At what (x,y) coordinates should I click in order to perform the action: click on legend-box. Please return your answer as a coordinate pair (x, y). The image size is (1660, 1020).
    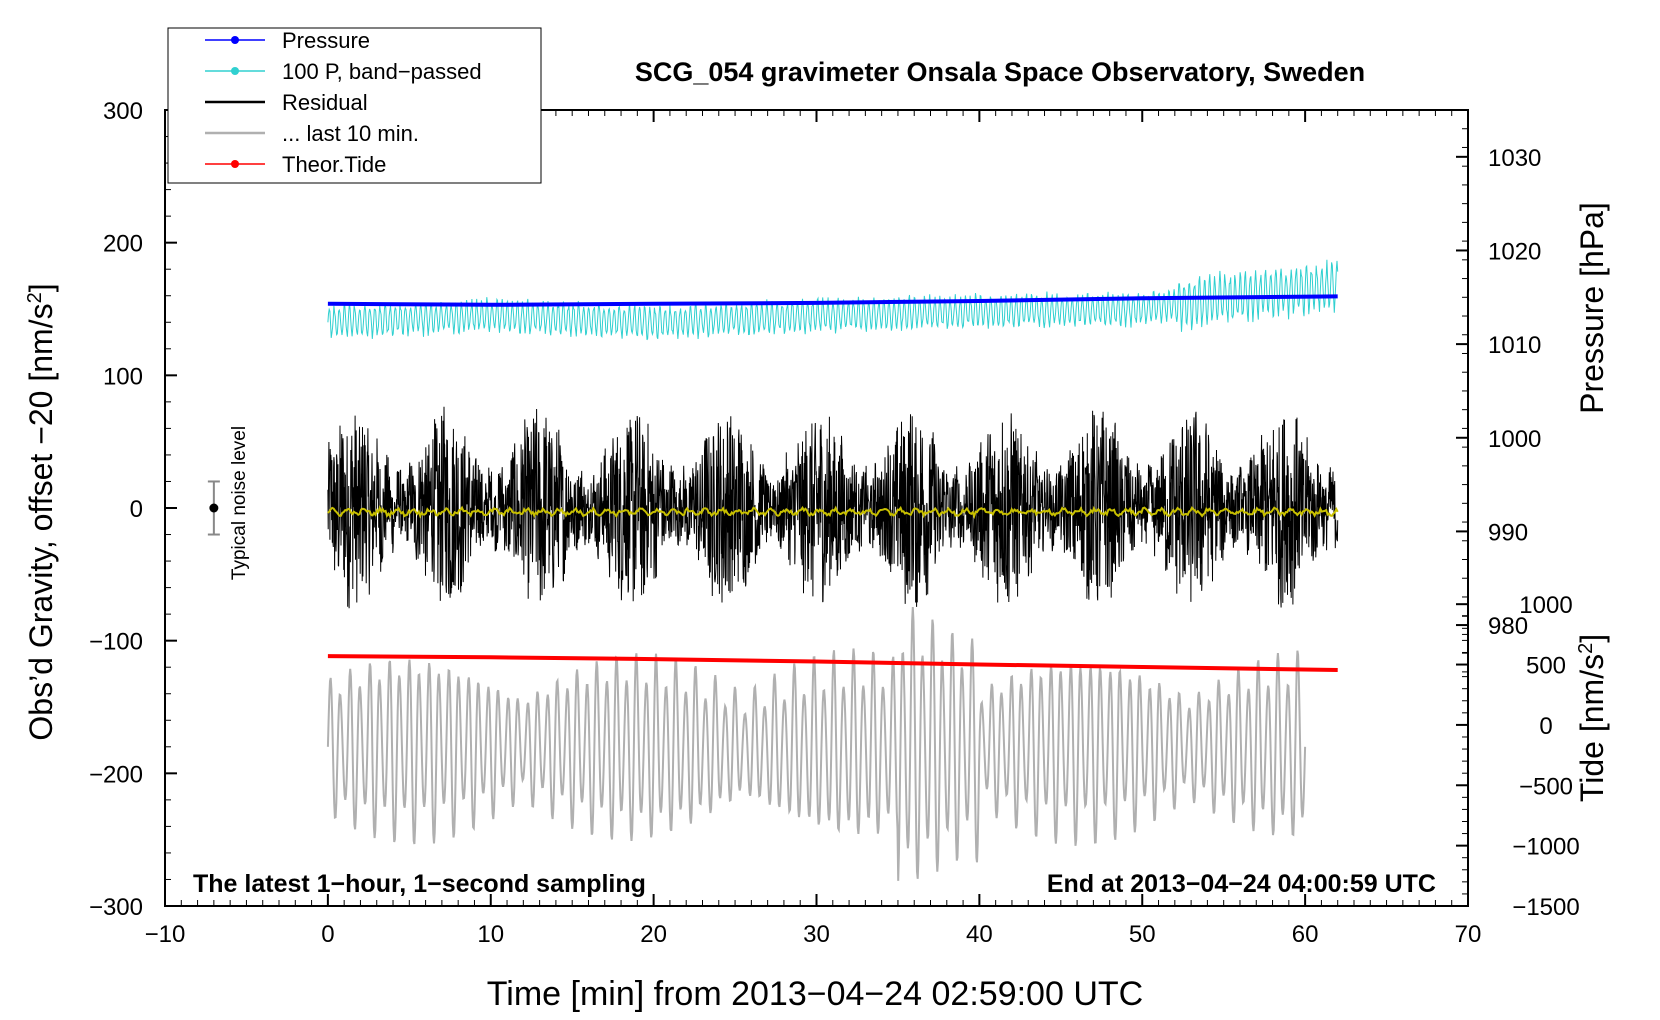
    Looking at the image, I should click on (354, 105).